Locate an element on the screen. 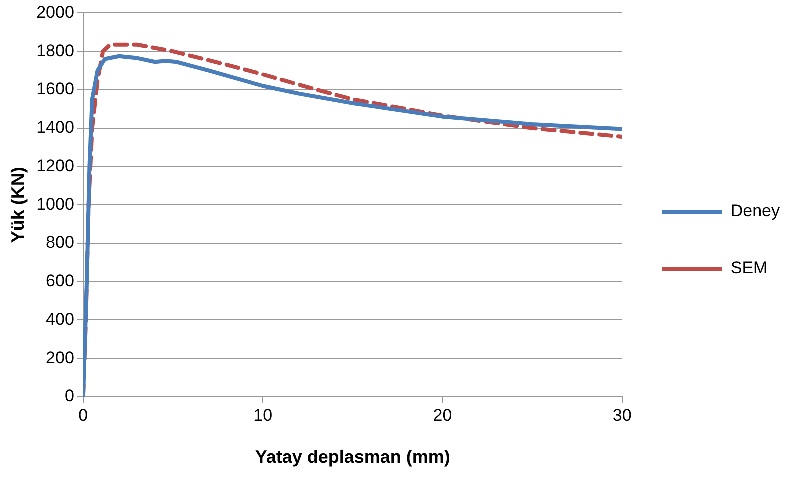 This screenshot has height=477, width=800. y-tick-label: 0 is located at coordinates (69, 396).